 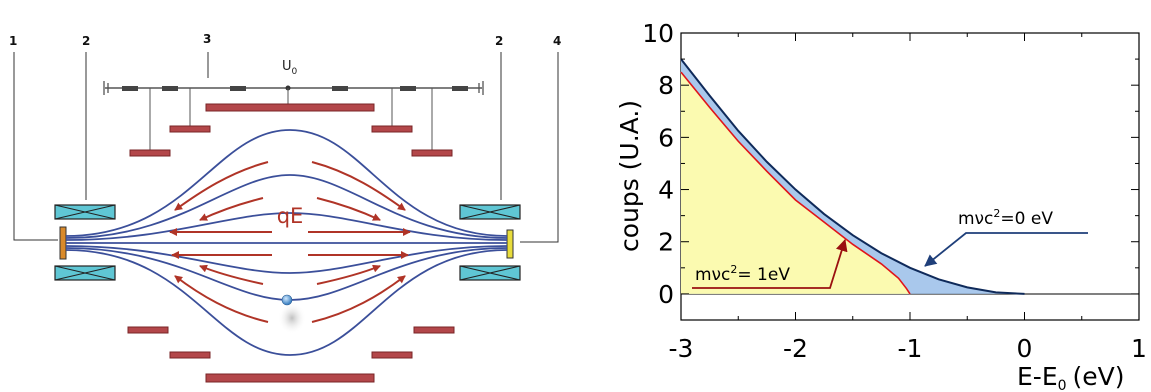 I want to click on x-tick-label: 0, so click(x=1025, y=348).